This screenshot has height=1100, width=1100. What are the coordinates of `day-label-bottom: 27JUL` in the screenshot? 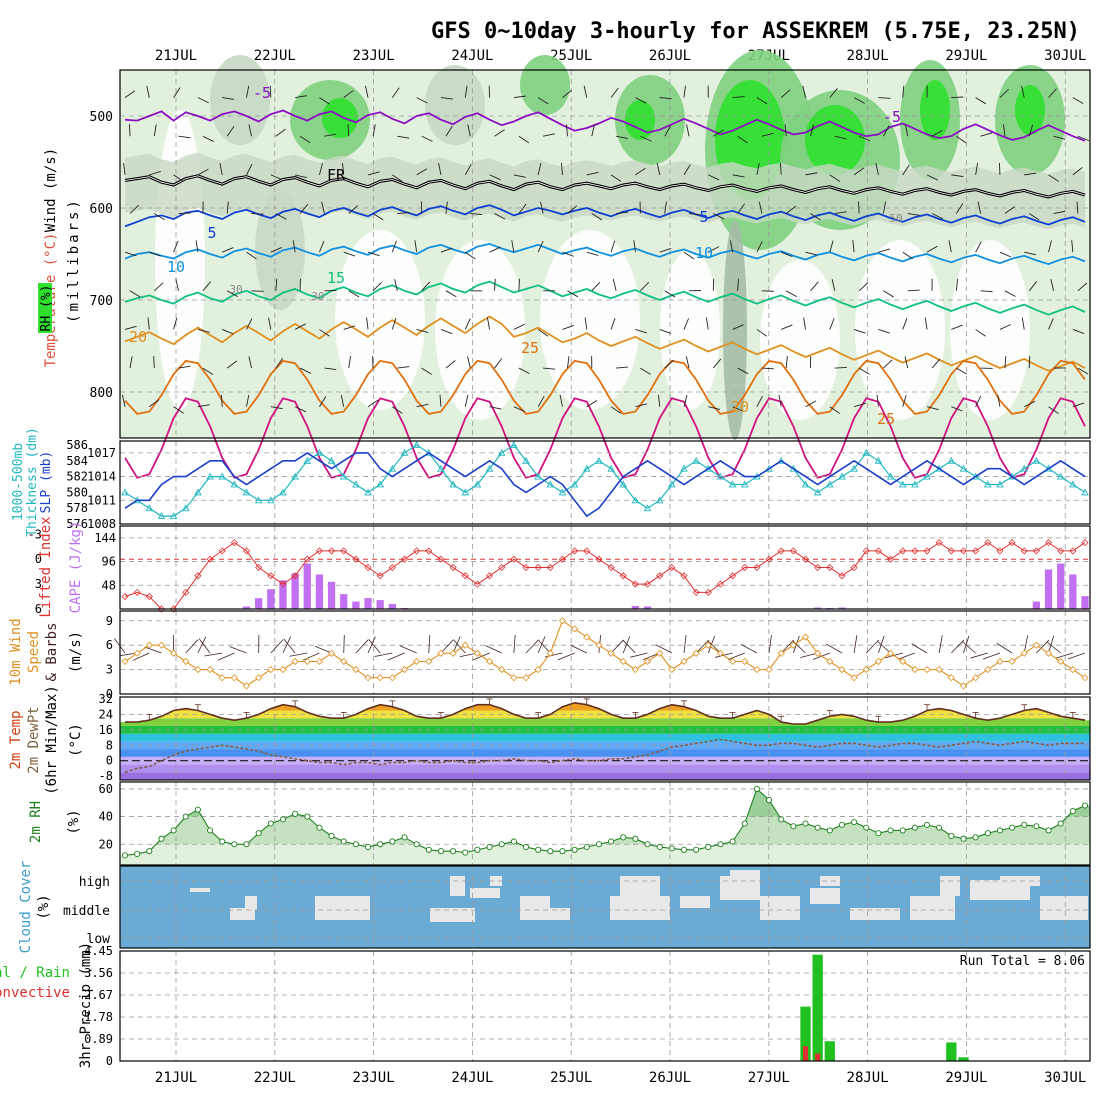 It's located at (769, 1078).